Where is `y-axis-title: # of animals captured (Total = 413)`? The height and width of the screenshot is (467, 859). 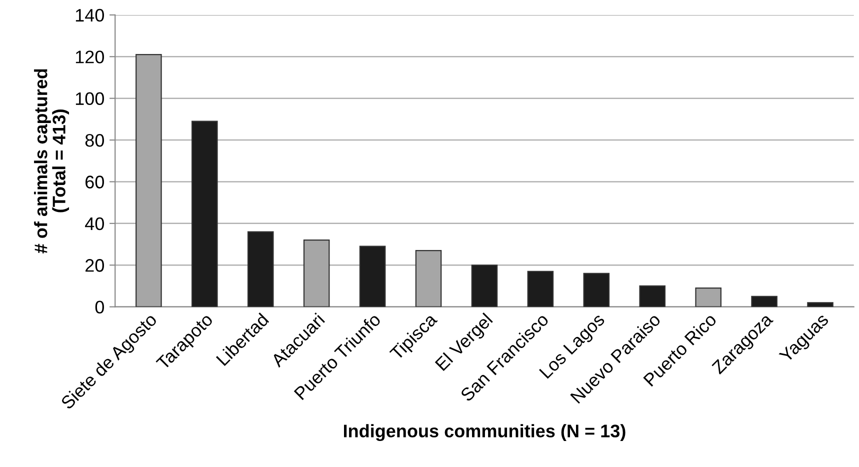
y-axis-title: # of animals captured (Total = 413) is located at coordinates (52, 161).